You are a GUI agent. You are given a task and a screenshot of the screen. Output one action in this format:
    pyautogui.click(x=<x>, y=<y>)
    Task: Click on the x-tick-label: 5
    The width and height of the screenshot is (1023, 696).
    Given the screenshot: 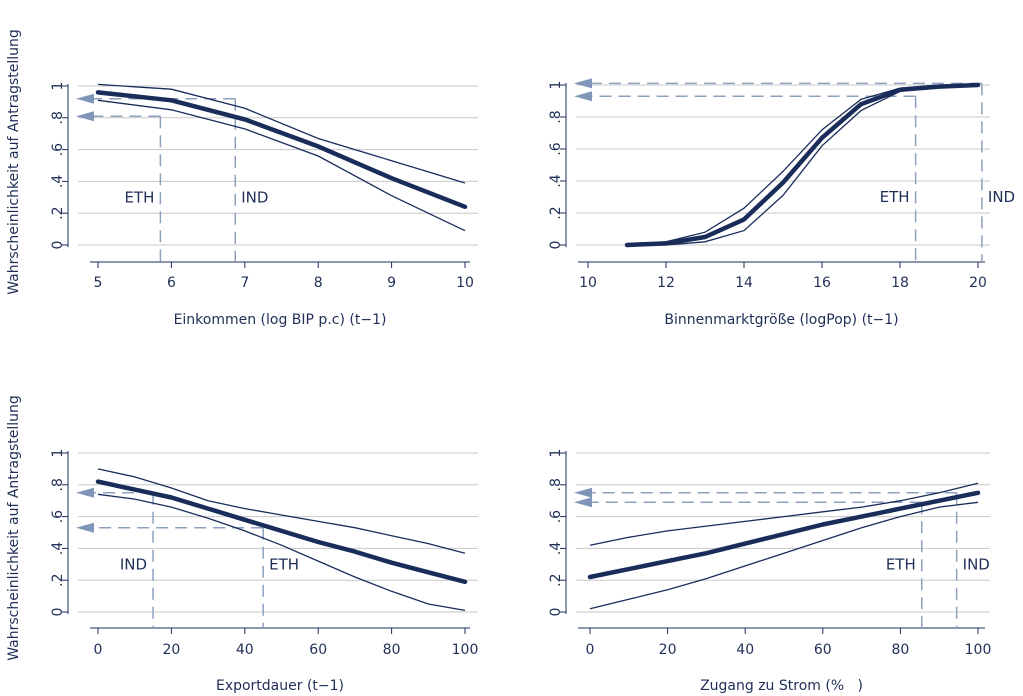 What is the action you would take?
    pyautogui.click(x=98, y=283)
    